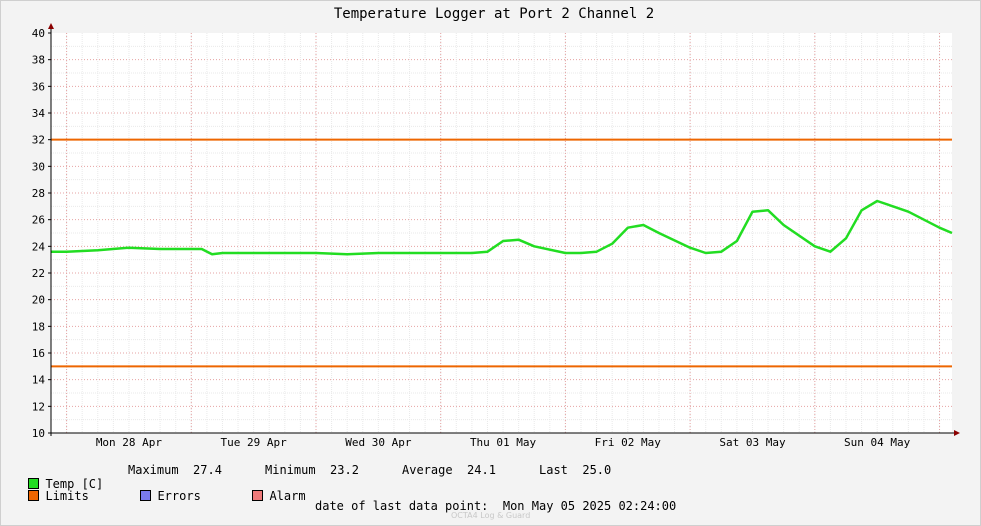  What do you see at coordinates (146, 495) in the screenshot?
I see `errors-swatch` at bounding box center [146, 495].